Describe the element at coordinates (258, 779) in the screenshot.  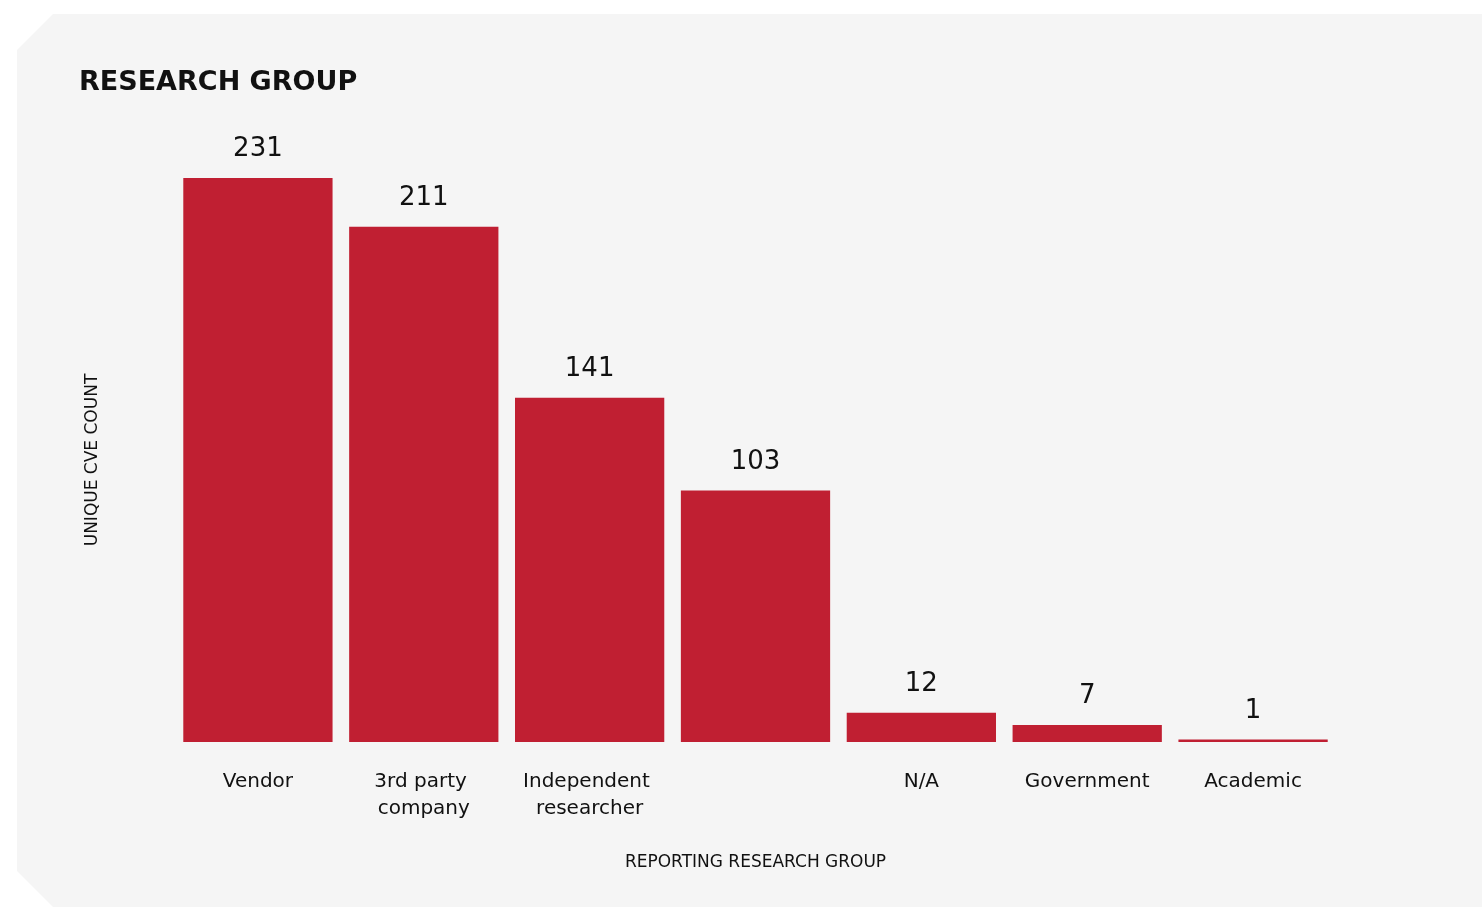
I see `x-tick-label: Vendor` at that location.